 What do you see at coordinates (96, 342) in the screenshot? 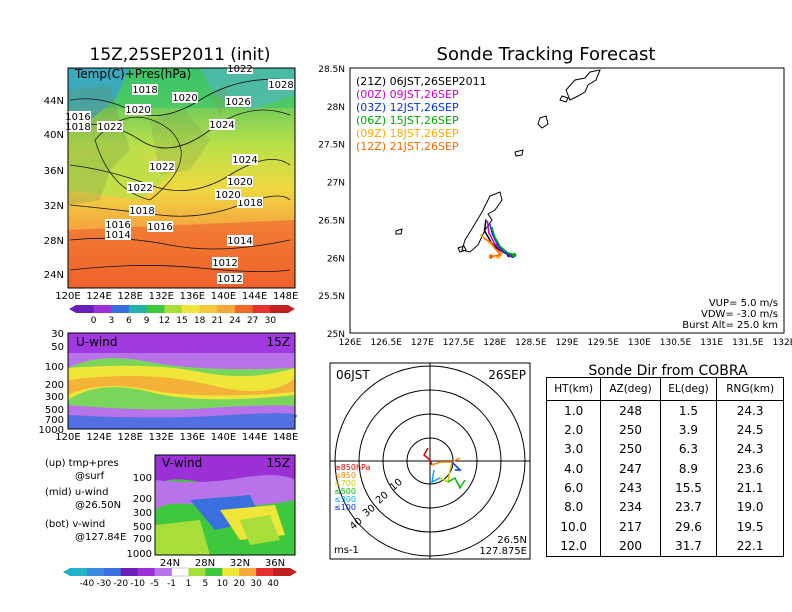
I see `uwind-label: U-wind` at bounding box center [96, 342].